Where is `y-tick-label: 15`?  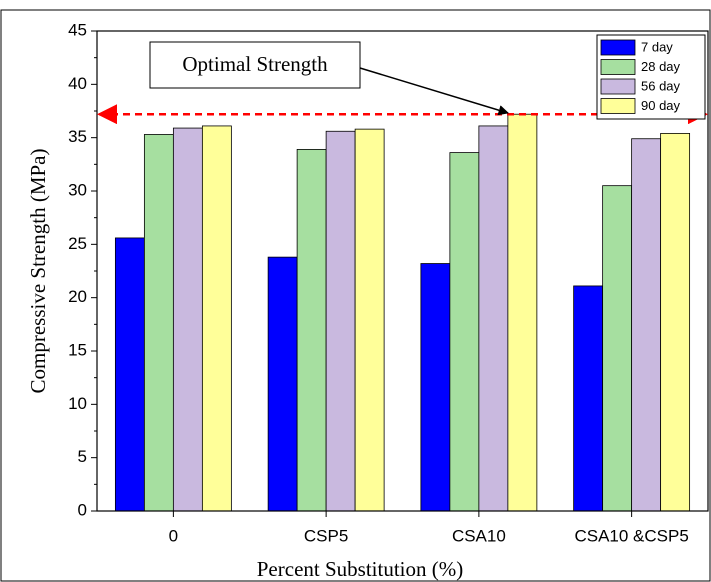
y-tick-label: 15 is located at coordinates (77, 349).